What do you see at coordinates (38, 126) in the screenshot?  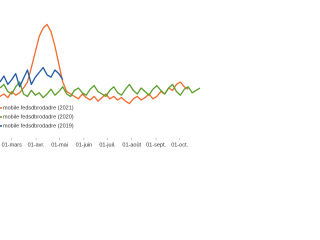 I see `legend-label: mobile fedsdbrodadre (2019)` at bounding box center [38, 126].